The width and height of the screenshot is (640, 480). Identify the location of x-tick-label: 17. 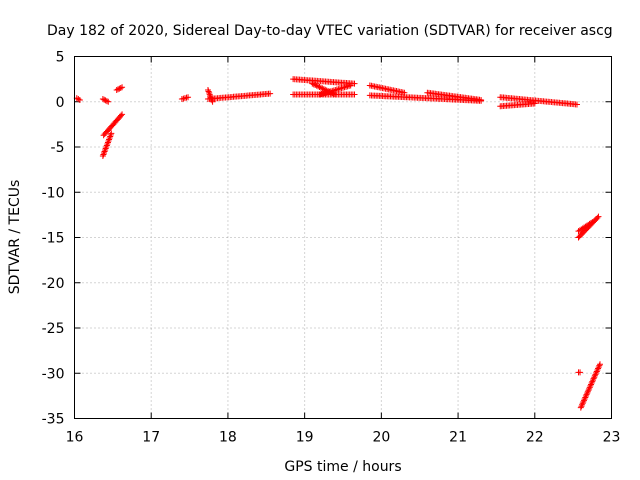
(151, 438).